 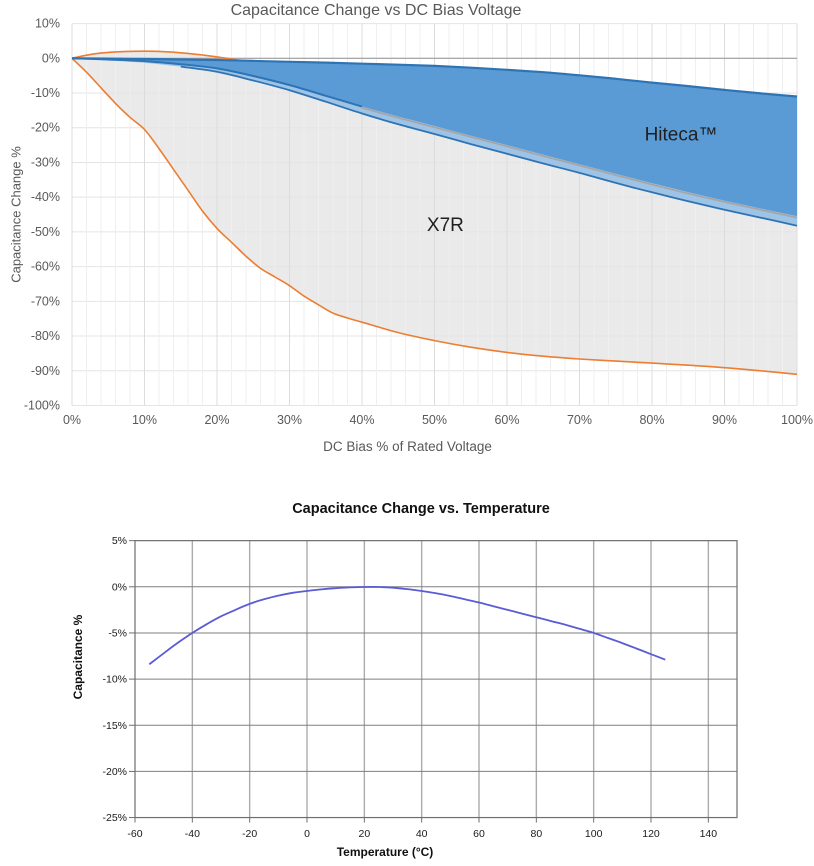 I want to click on x7r-top-gray-line, so click(x=579, y=162).